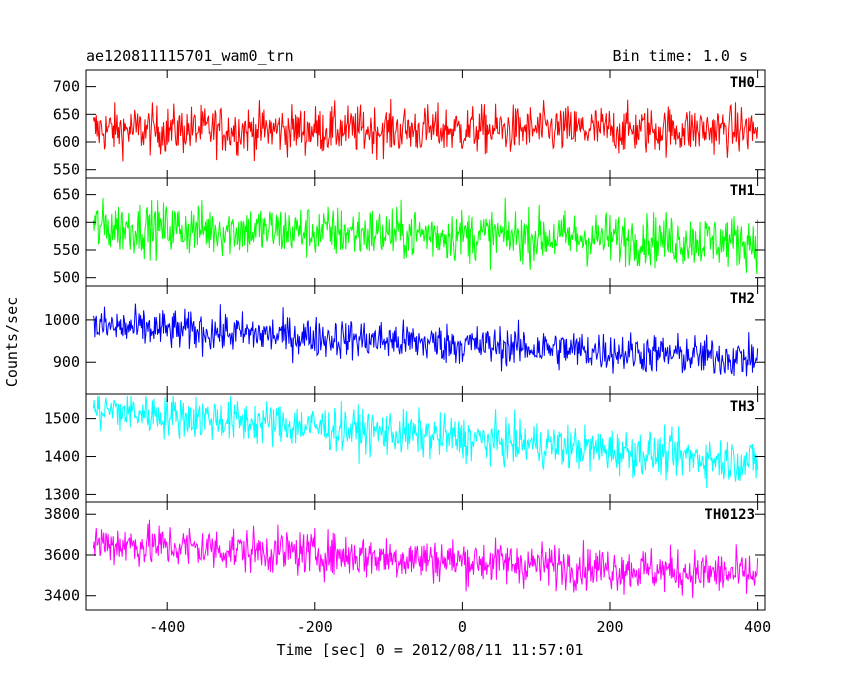 The height and width of the screenshot is (680, 850). Describe the element at coordinates (62, 320) in the screenshot. I see `y-tick-label: 1000` at that location.